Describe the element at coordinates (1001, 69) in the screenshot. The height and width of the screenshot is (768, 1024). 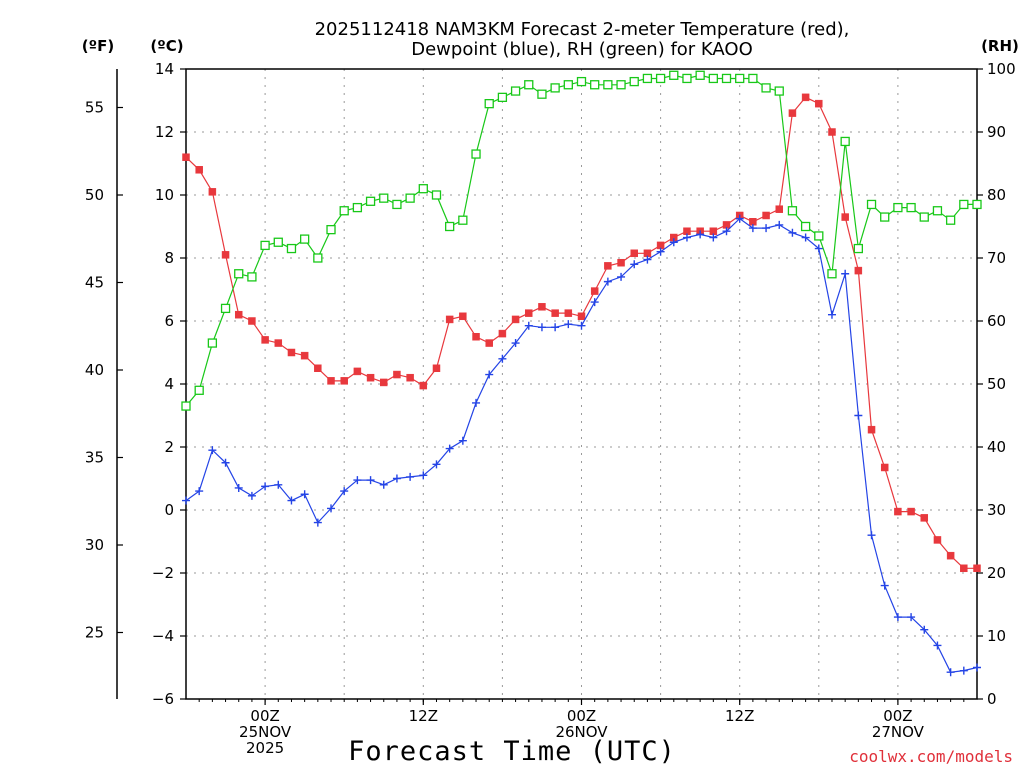
I see `rh-tick-label-10: 100` at that location.